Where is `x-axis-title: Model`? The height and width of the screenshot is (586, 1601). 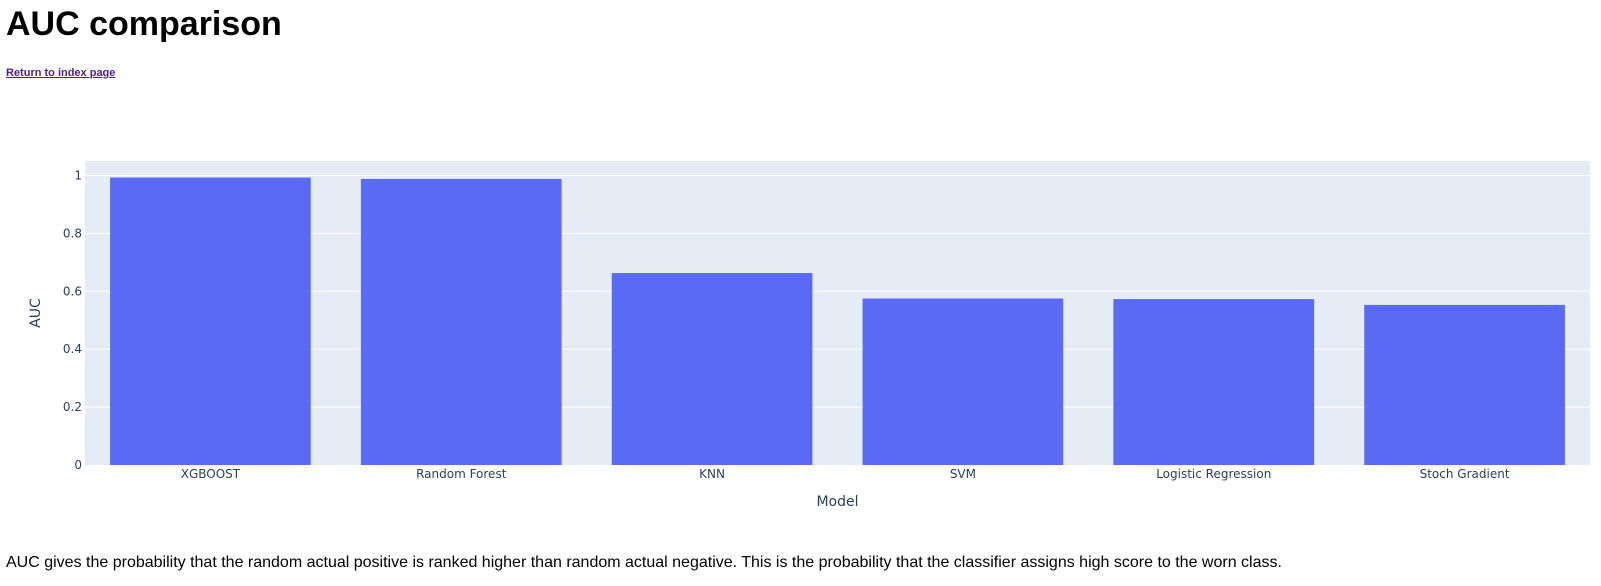
x-axis-title: Model is located at coordinates (837, 502).